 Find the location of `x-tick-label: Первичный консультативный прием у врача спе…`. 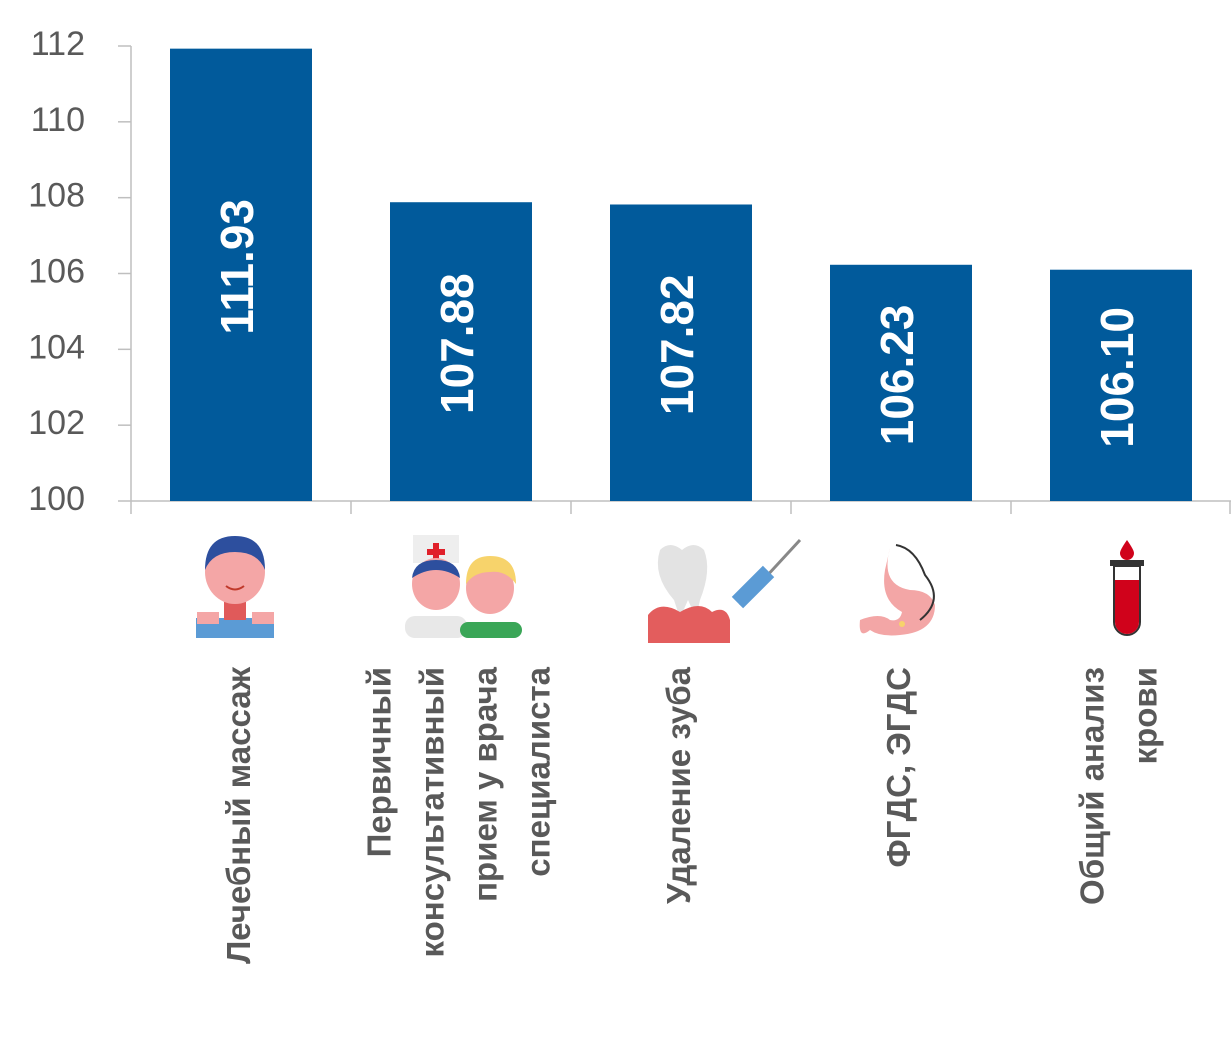

x-tick-label: Первичный консультативный прием у врача спе… is located at coordinates (458, 811).